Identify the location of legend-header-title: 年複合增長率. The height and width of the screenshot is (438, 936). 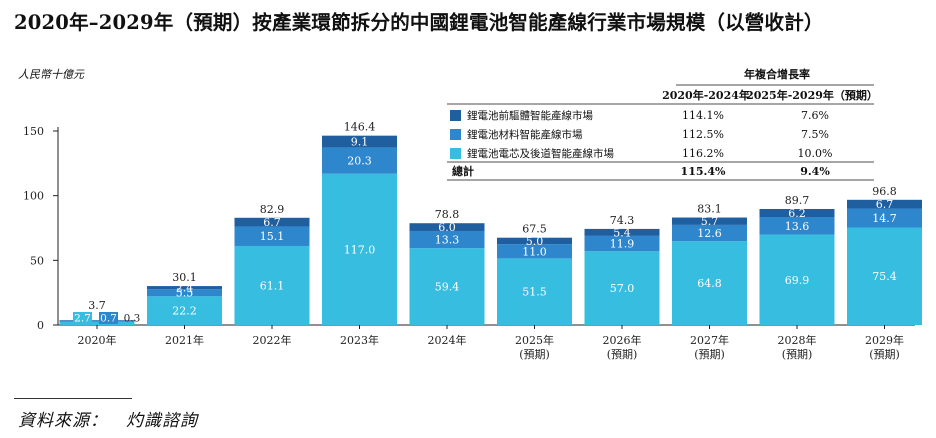
(777, 74).